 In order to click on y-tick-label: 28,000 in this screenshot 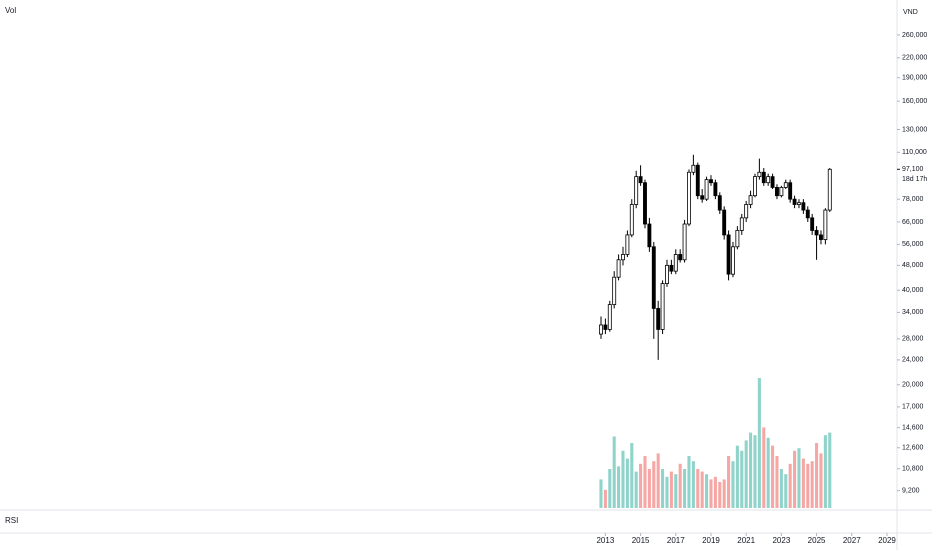, I will do `click(913, 339)`.